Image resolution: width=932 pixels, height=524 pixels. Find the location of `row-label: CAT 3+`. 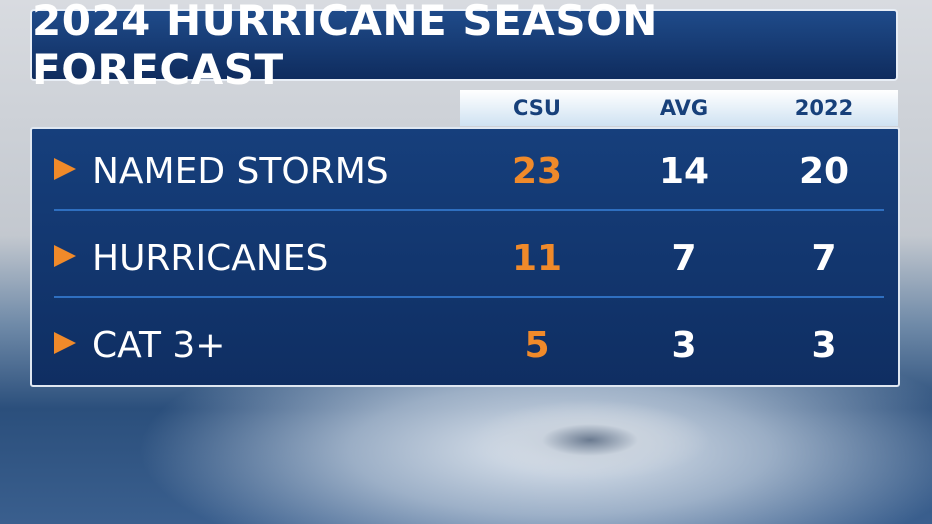

row-label: CAT 3+ is located at coordinates (159, 345).